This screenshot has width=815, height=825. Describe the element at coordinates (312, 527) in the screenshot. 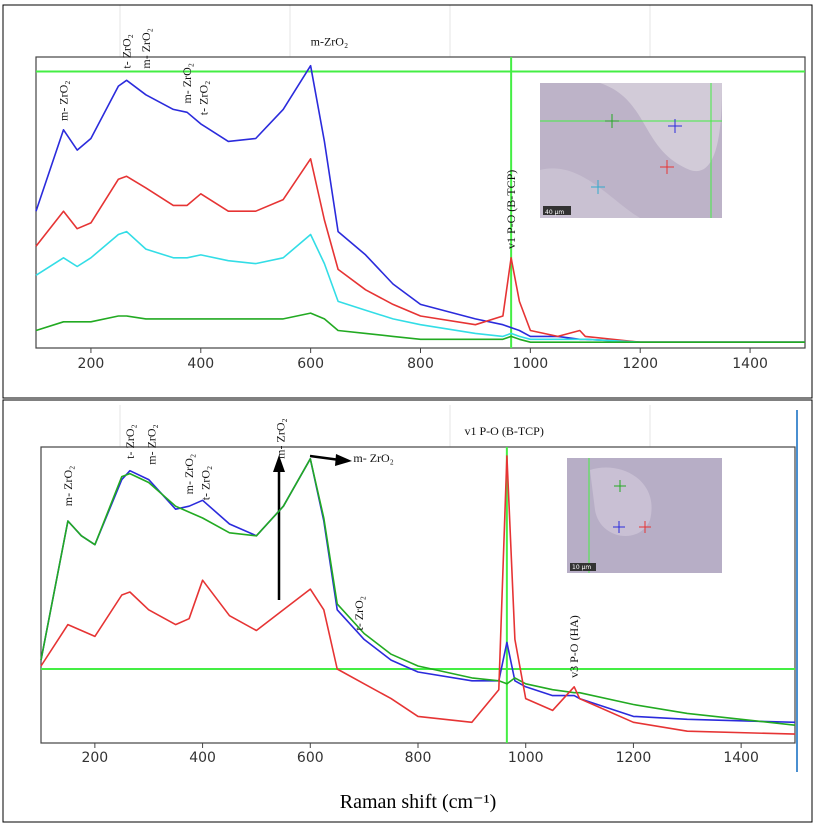

I see `arrows` at that location.